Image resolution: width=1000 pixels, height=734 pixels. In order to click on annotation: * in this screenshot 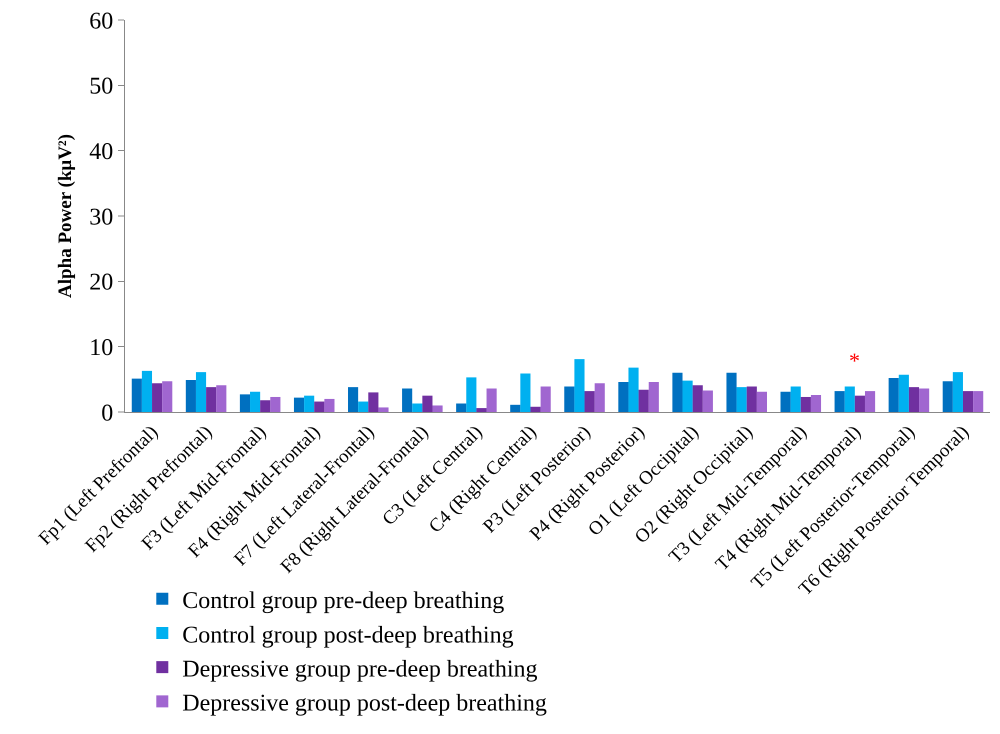, I will do `click(854, 360)`.